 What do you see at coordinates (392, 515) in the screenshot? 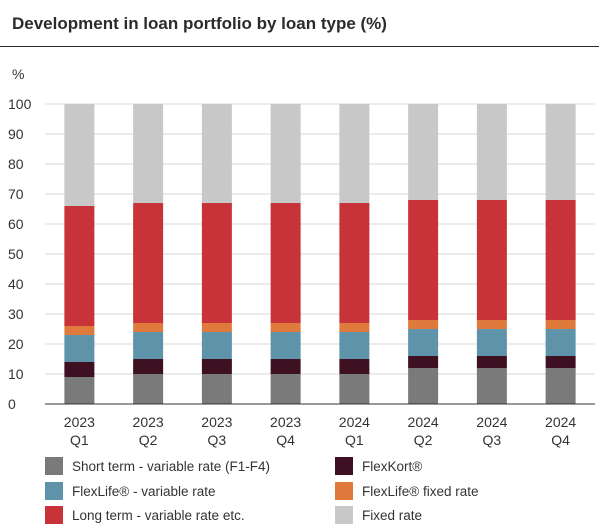
I see `legend-label: Fixed rate` at bounding box center [392, 515].